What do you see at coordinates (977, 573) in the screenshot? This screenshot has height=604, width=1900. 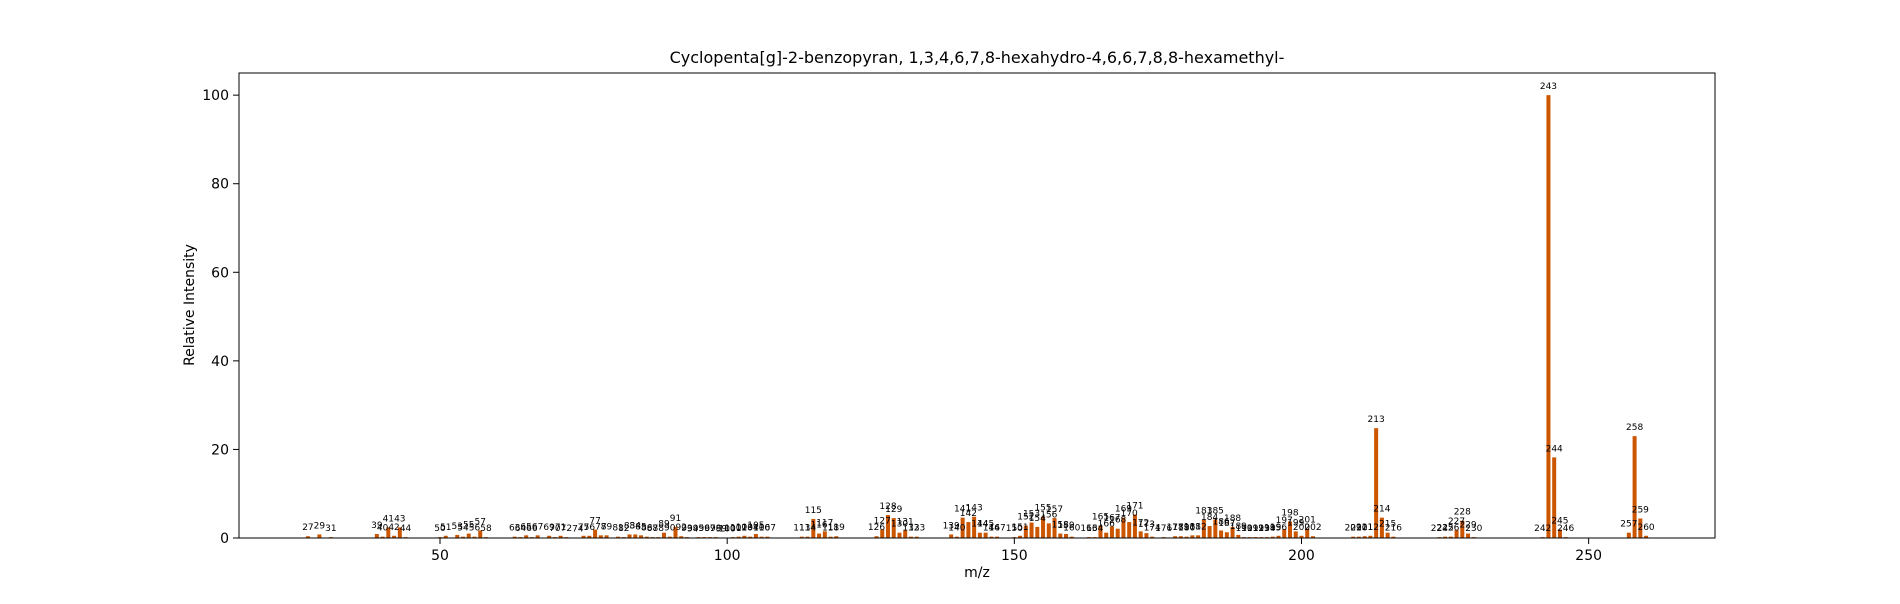 I see `x-axis-label: m/z` at bounding box center [977, 573].